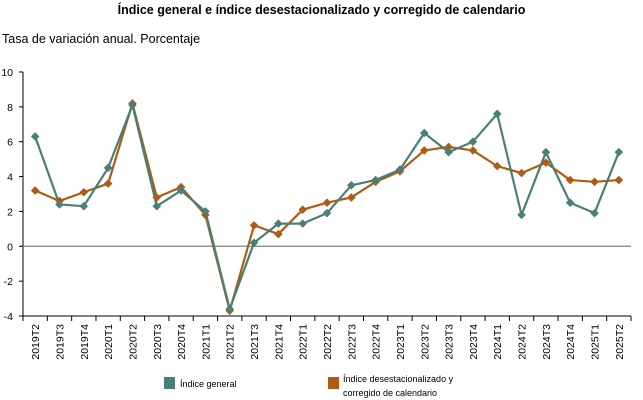 This screenshot has width=643, height=400. Describe the element at coordinates (10, 247) in the screenshot. I see `y-tick-label: 0` at that location.